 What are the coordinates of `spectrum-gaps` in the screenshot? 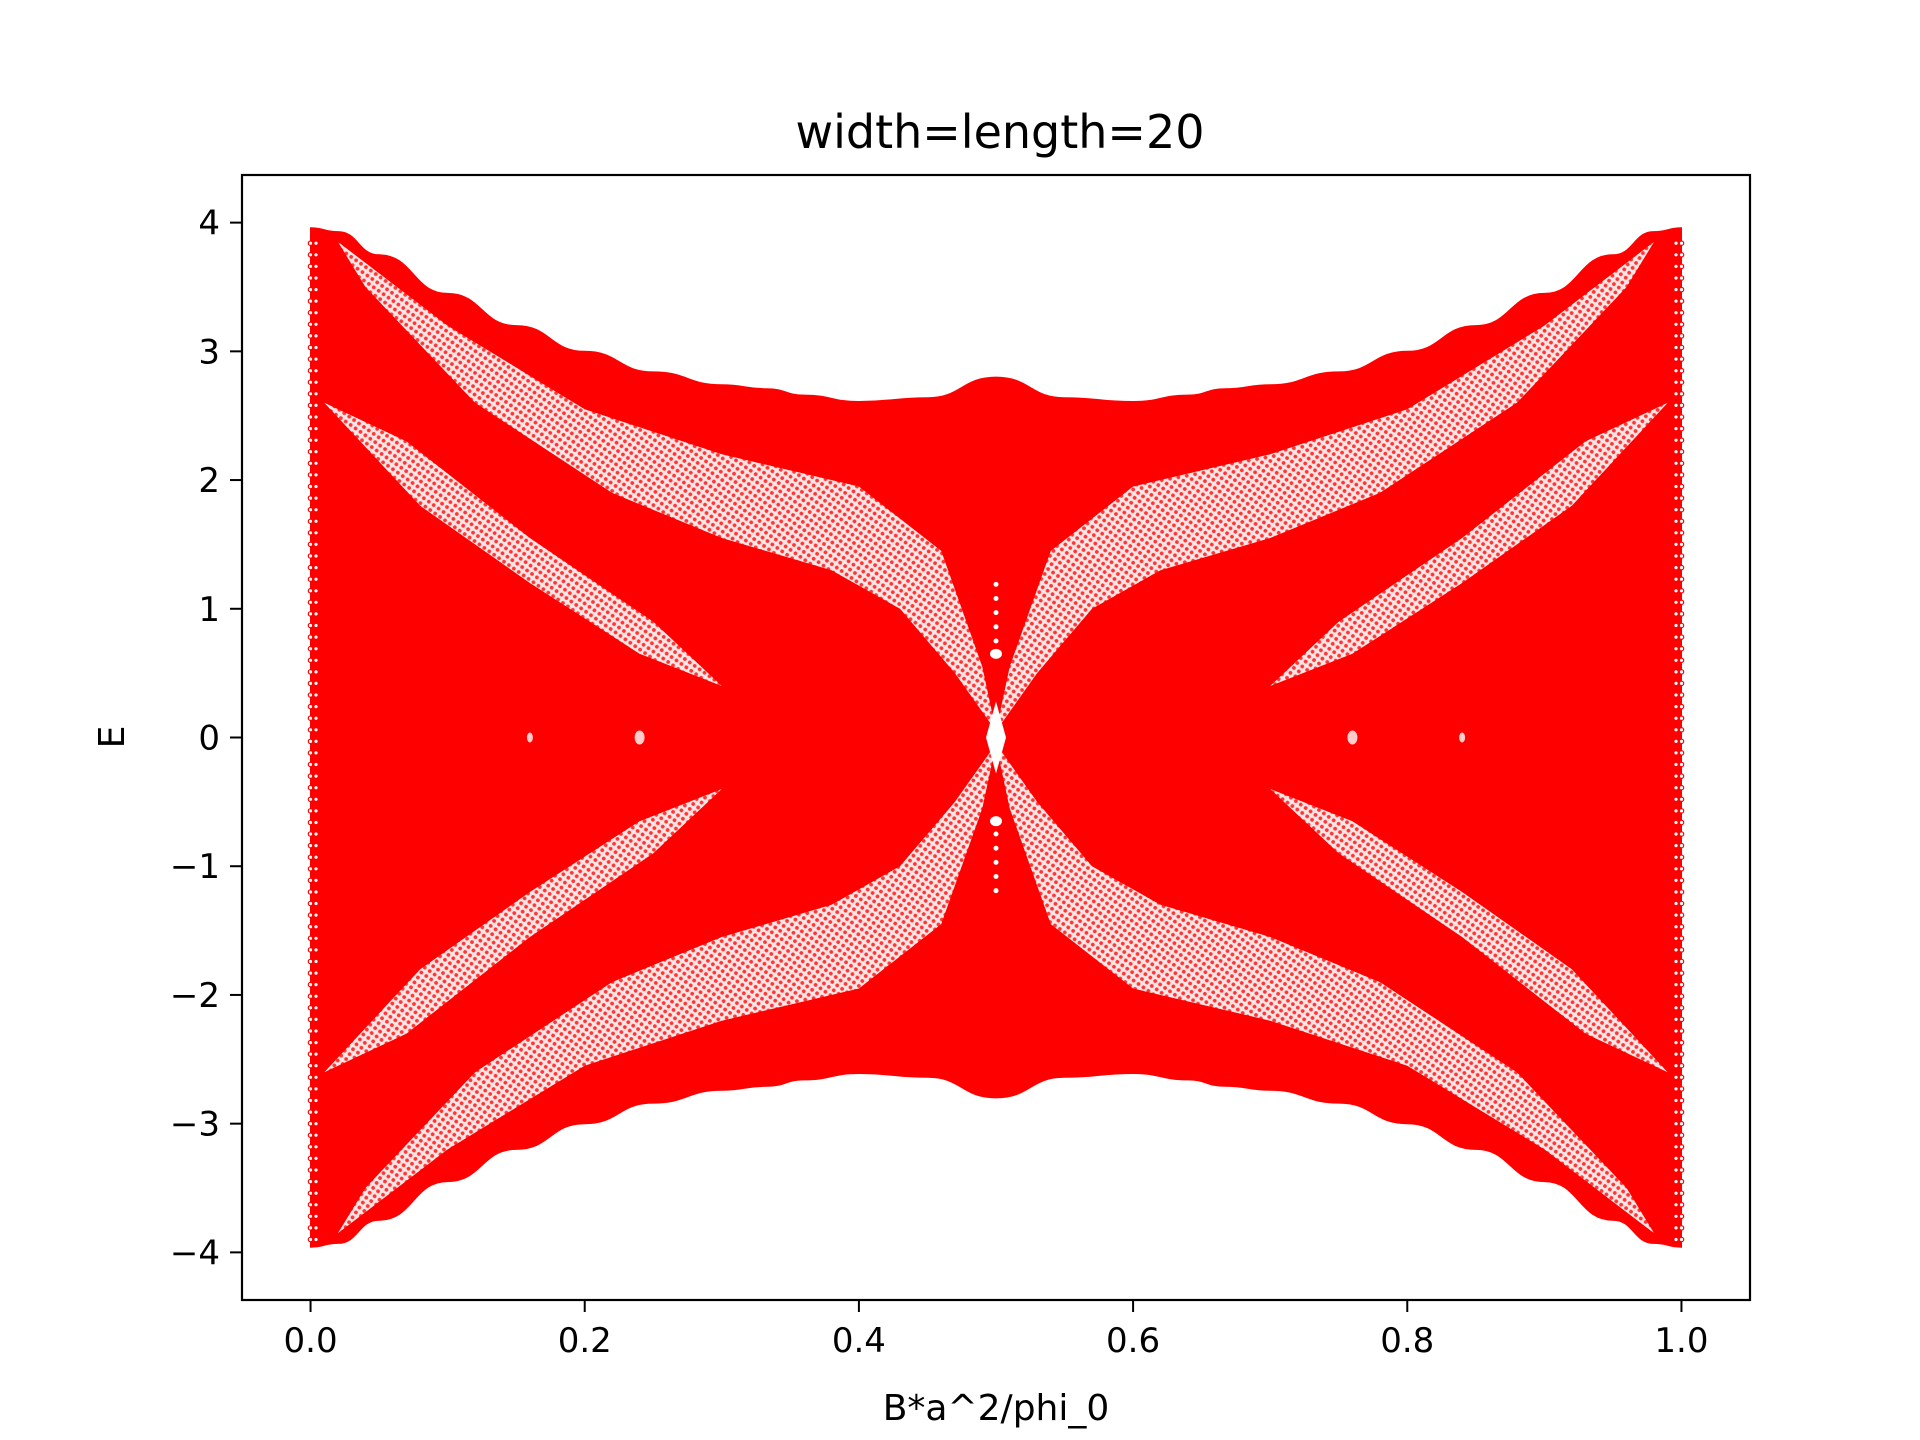 It's located at (996, 737).